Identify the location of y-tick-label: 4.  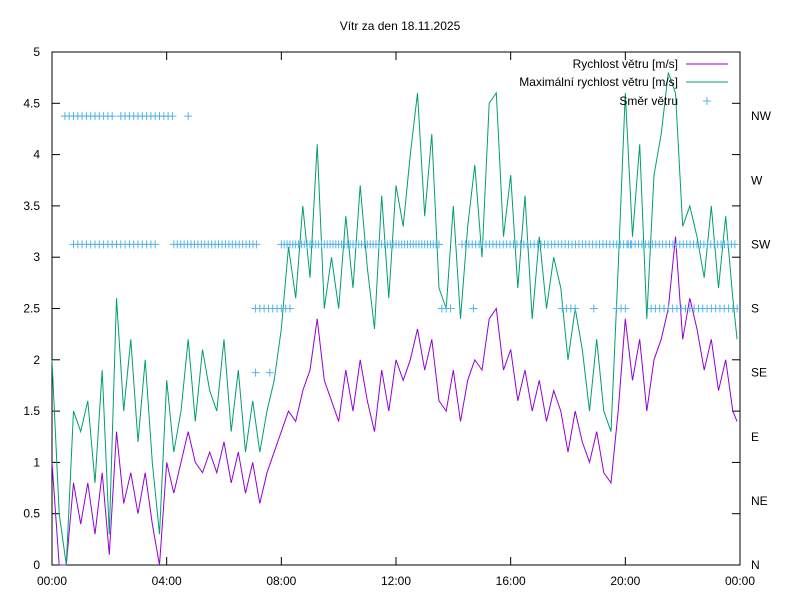
(36, 155).